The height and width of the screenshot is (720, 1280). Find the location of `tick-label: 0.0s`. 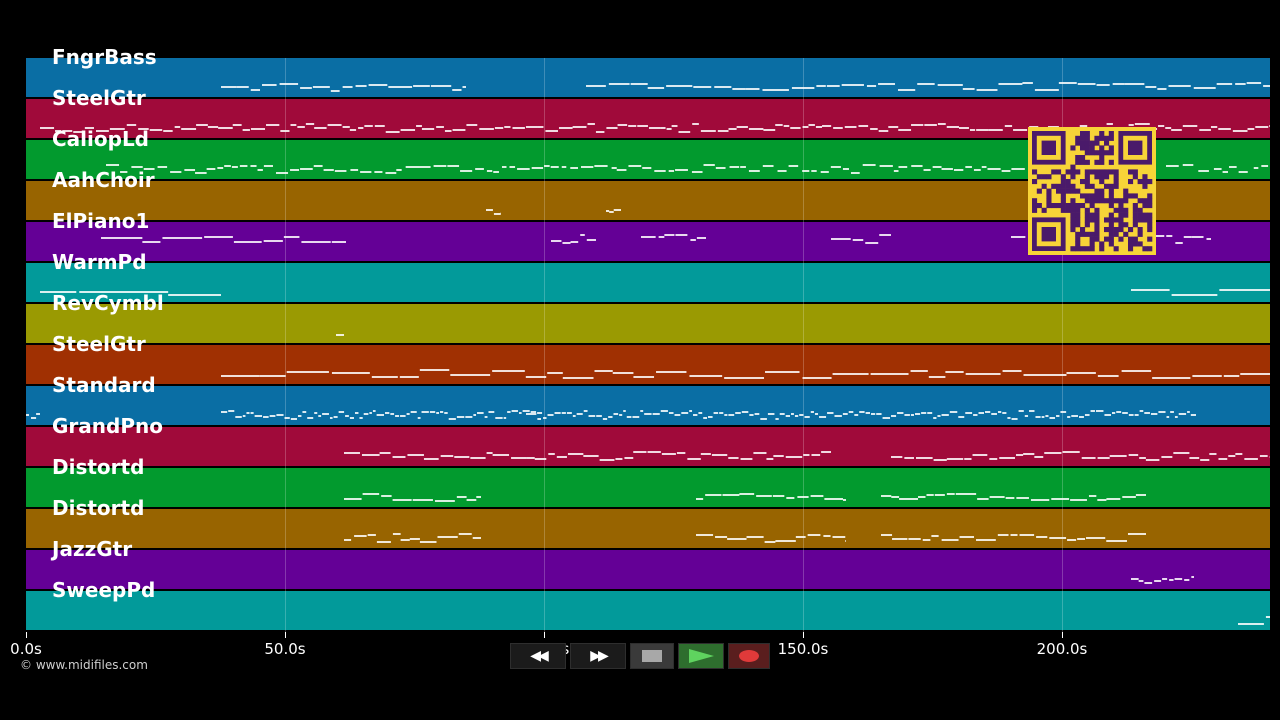

tick-label: 0.0s is located at coordinates (26, 649).